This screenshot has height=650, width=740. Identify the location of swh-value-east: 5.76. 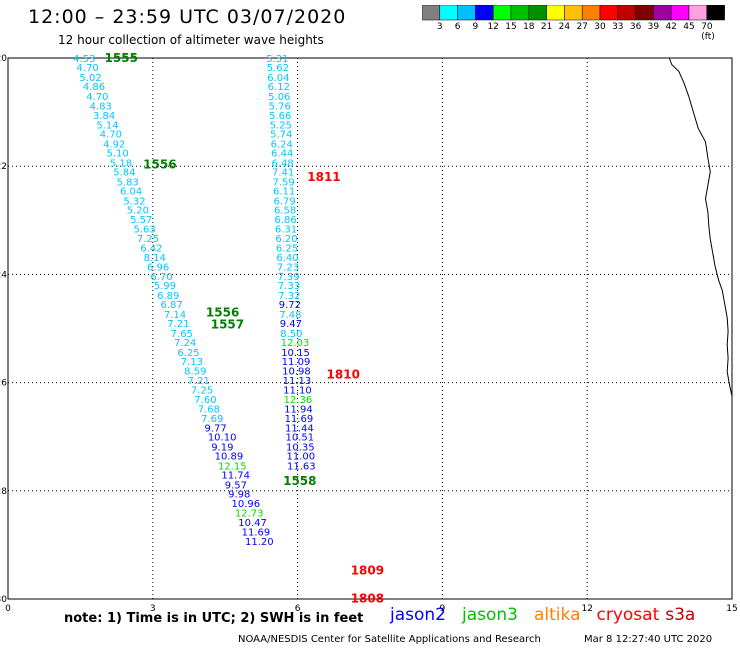
(280, 107).